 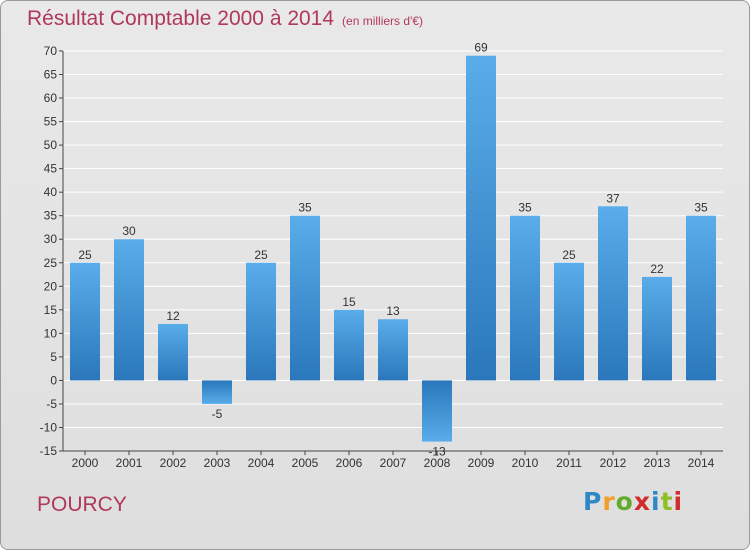 What do you see at coordinates (383, 21) in the screenshot?
I see `chart-subtitle: (en milliers d'€)` at bounding box center [383, 21].